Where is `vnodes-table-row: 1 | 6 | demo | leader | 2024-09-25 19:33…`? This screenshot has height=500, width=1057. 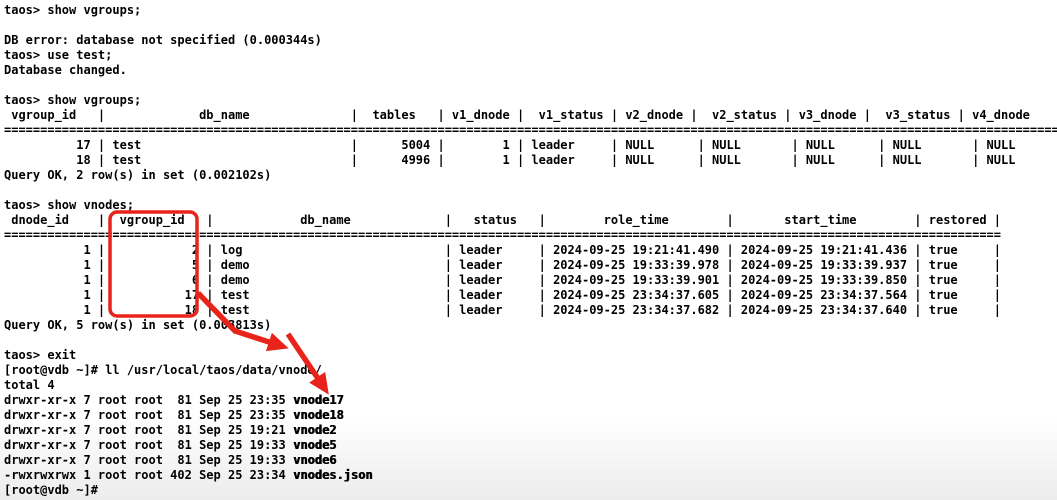
vnodes-table-row: 1 | 6 | demo | leader | 2024-09-25 19:33… is located at coordinates (502, 280).